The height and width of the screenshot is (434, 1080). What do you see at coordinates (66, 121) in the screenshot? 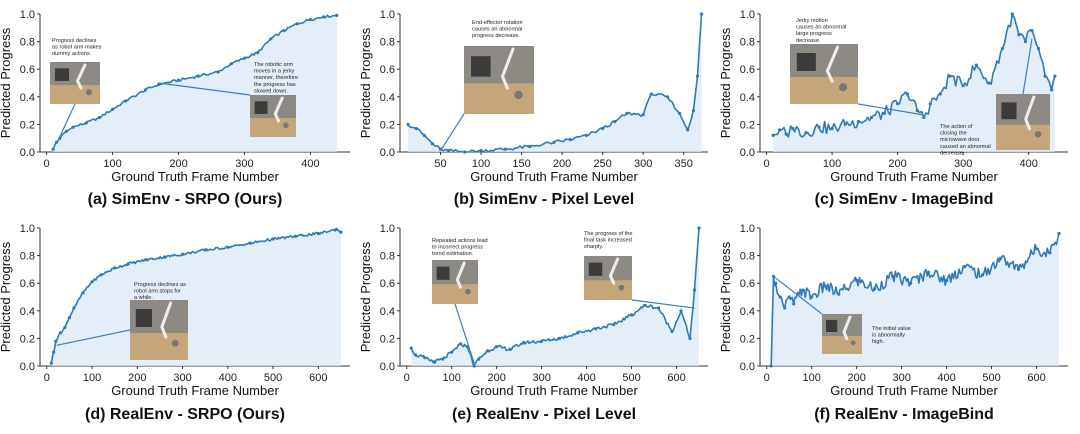
I see `annotation-pointer` at bounding box center [66, 121].